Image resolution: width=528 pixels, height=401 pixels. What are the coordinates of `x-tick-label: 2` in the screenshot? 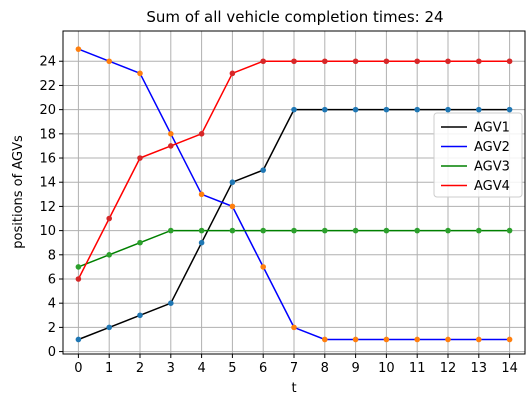 It's located at (140, 368).